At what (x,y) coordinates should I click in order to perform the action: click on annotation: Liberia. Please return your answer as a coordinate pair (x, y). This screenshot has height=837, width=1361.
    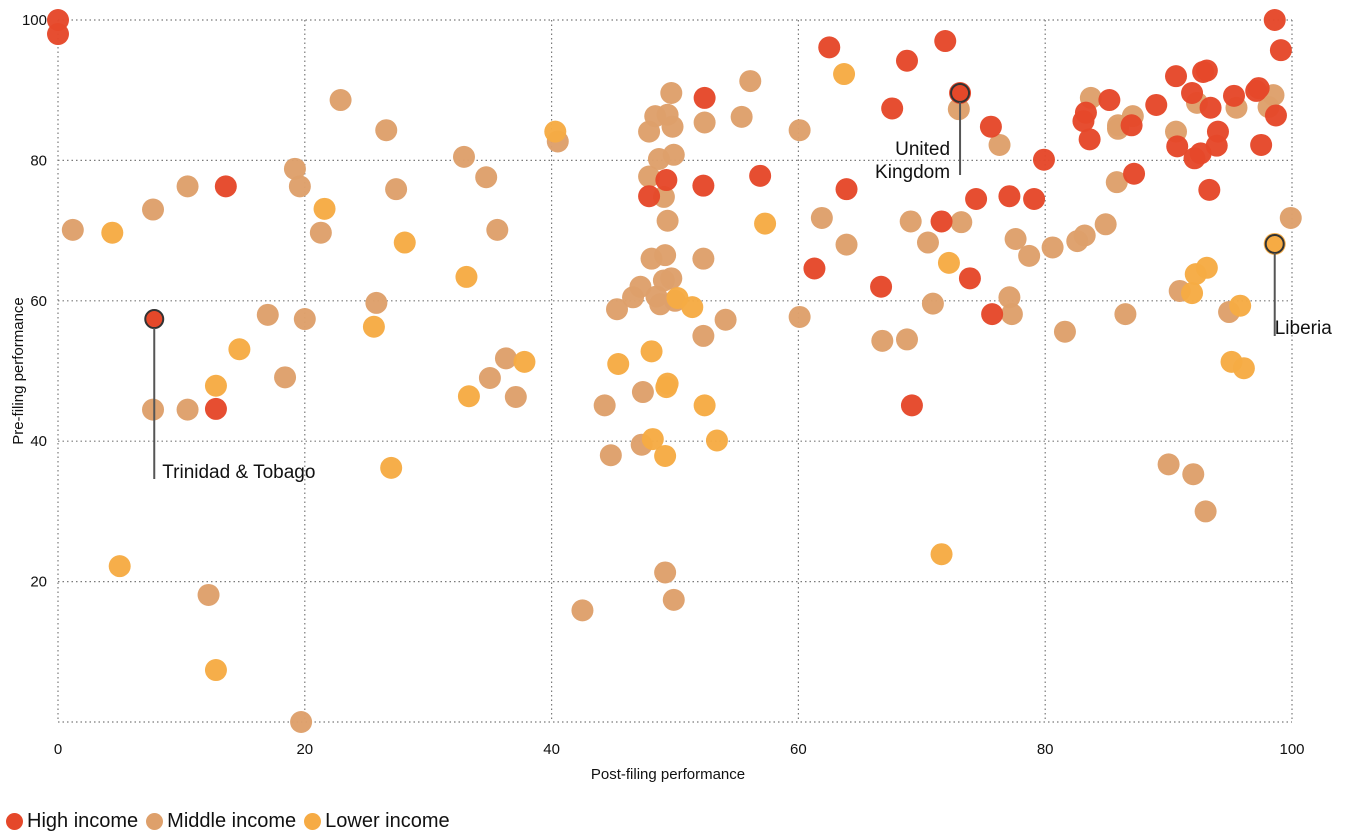
    Looking at the image, I should click on (1298, 286).